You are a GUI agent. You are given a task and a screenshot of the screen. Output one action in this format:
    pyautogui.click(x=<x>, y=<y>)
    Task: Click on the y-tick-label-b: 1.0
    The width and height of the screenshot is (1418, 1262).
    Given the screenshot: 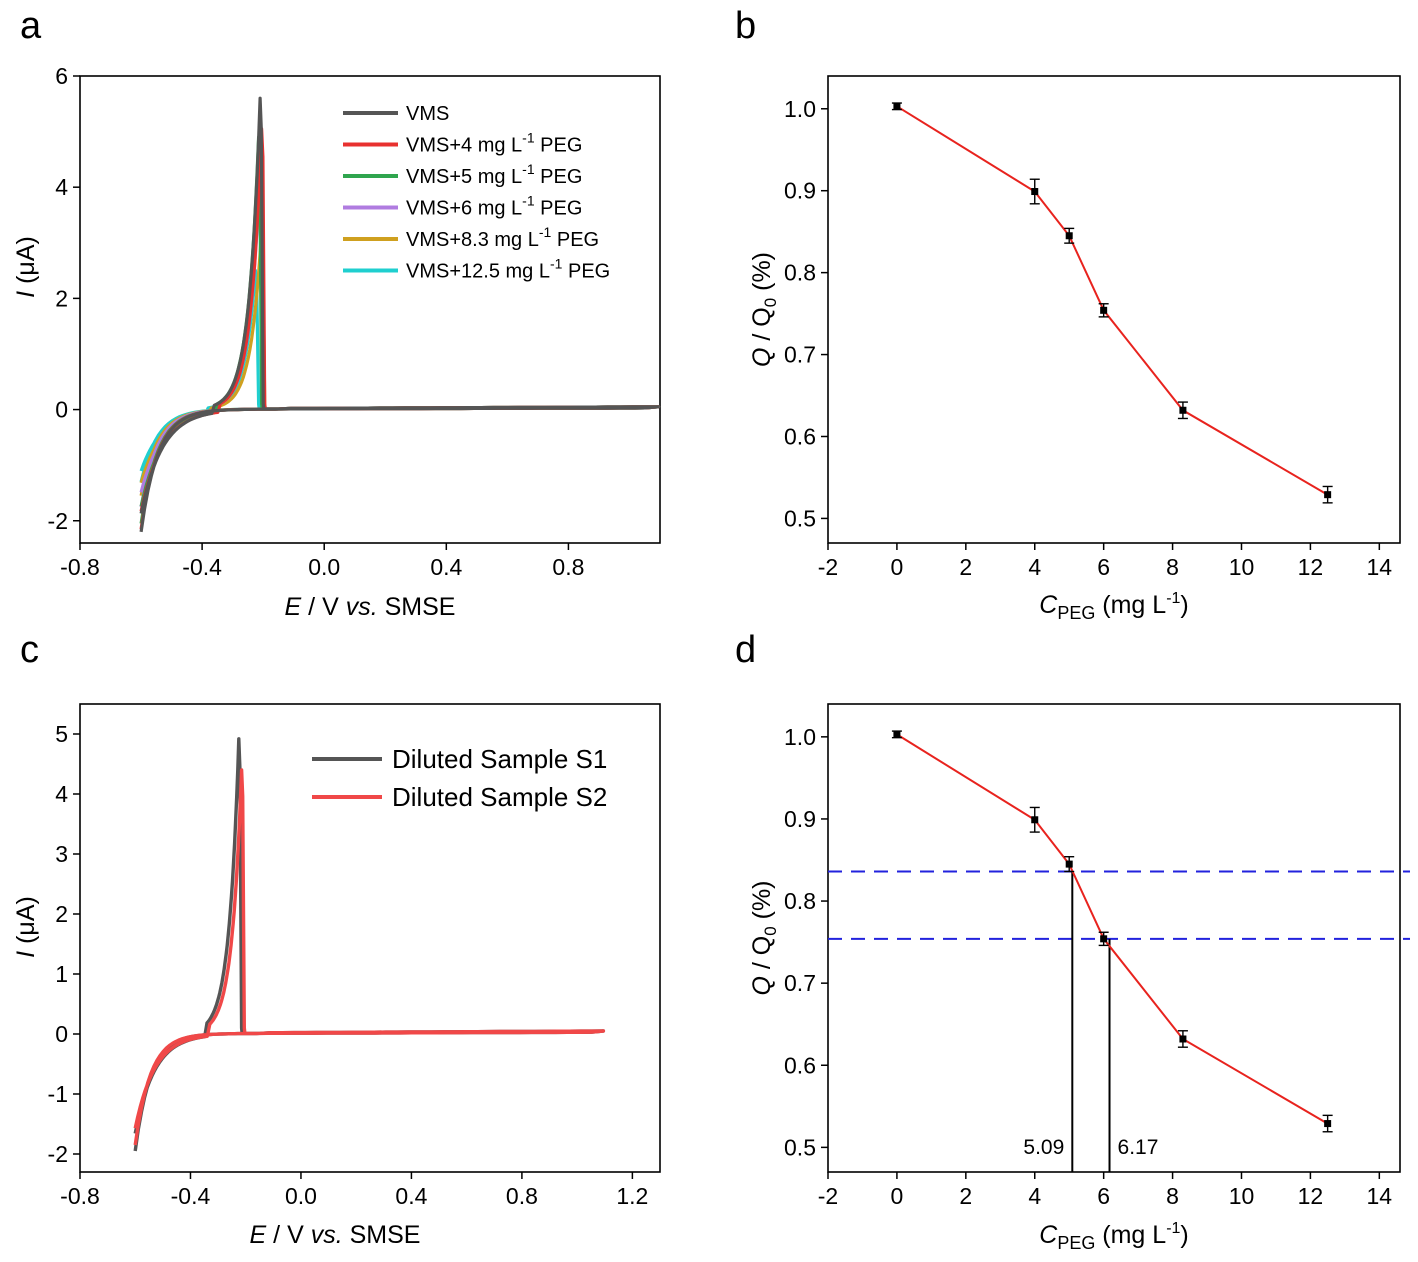 What is the action you would take?
    pyautogui.click(x=800, y=109)
    